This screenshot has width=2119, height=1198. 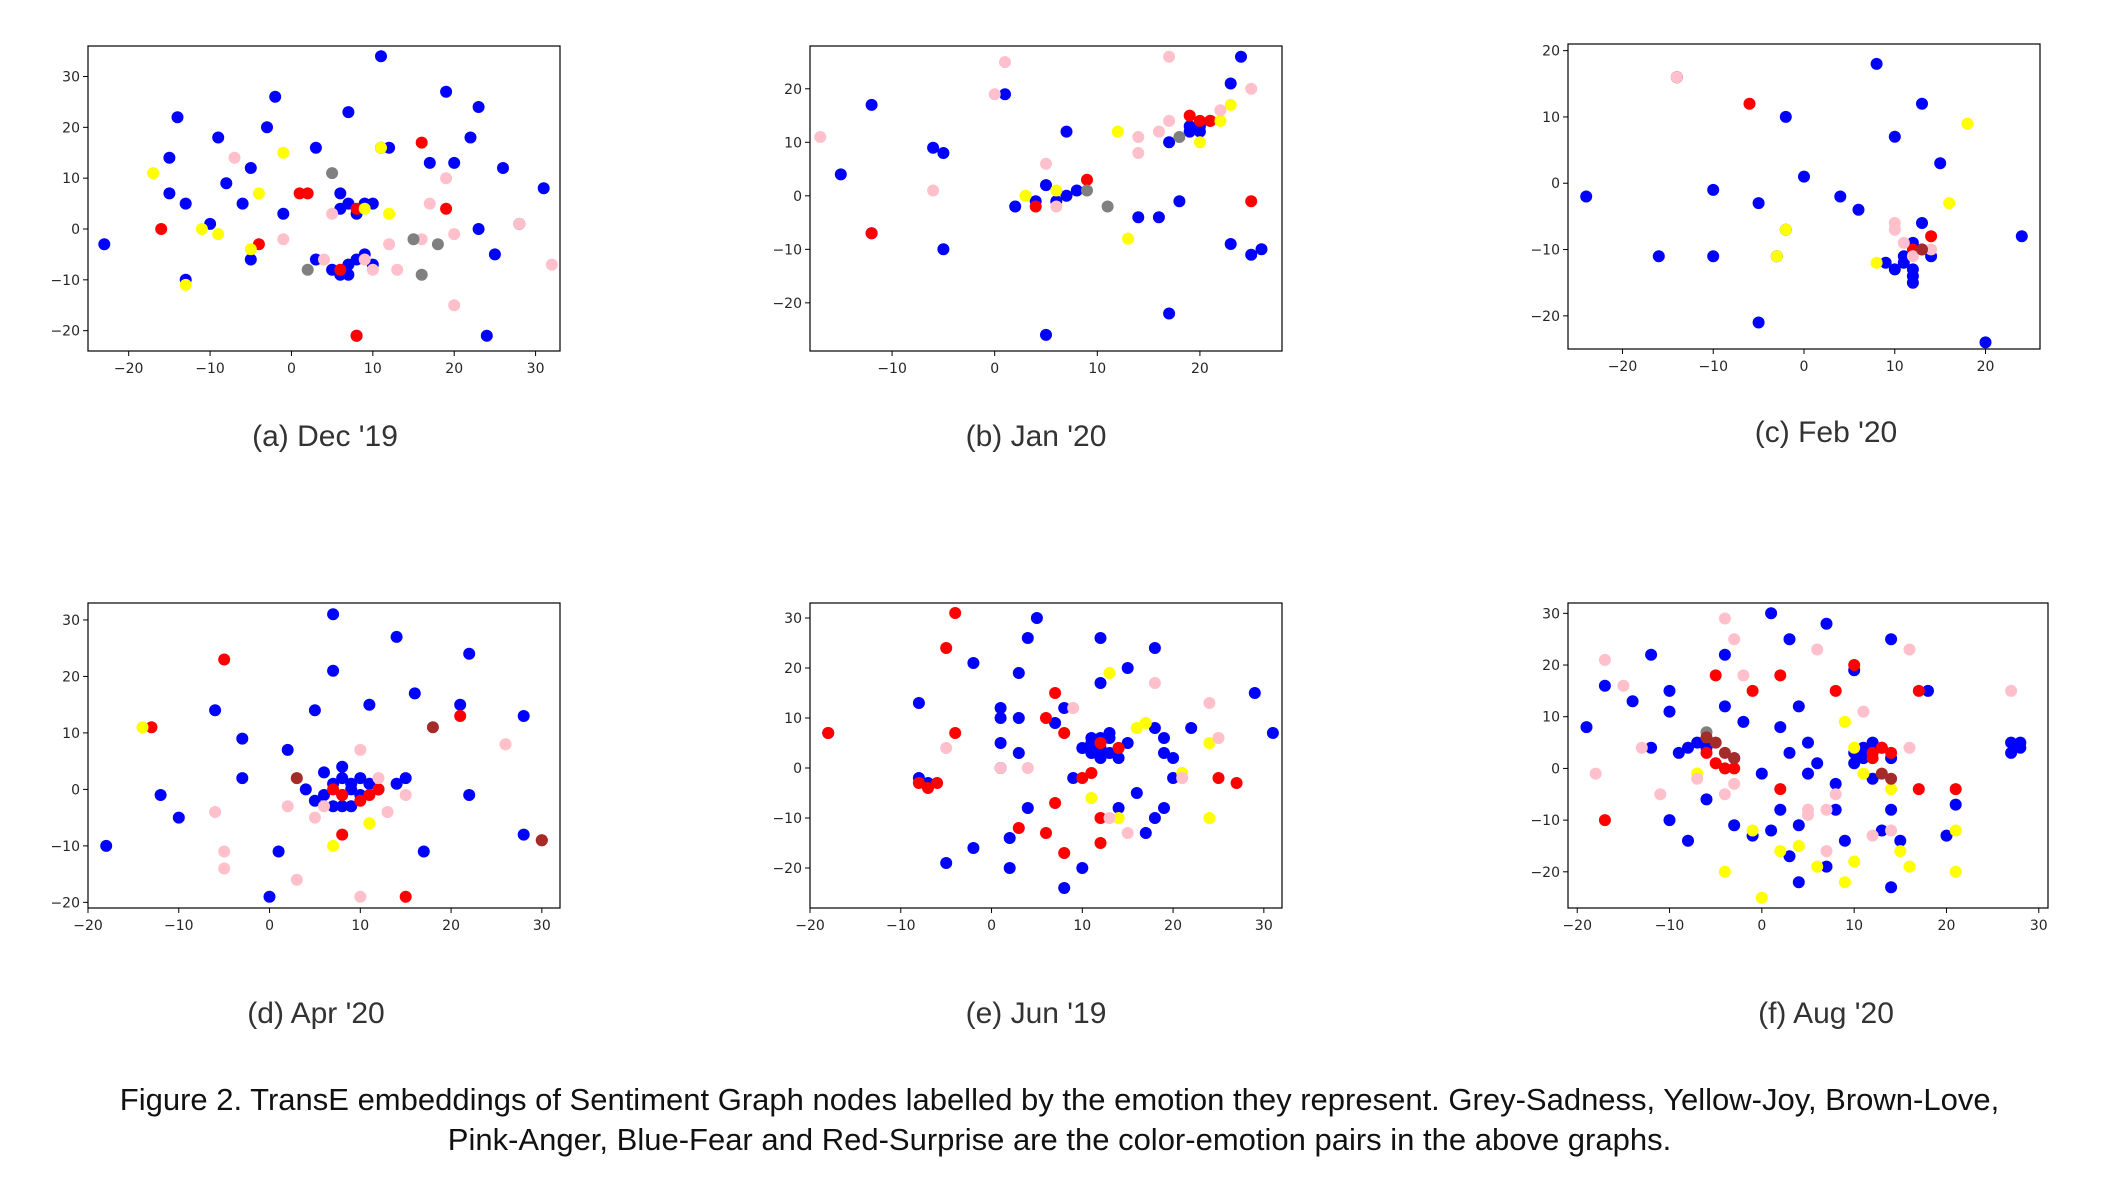 What do you see at coordinates (210, 369) in the screenshot?
I see `x-tick-label: −10` at bounding box center [210, 369].